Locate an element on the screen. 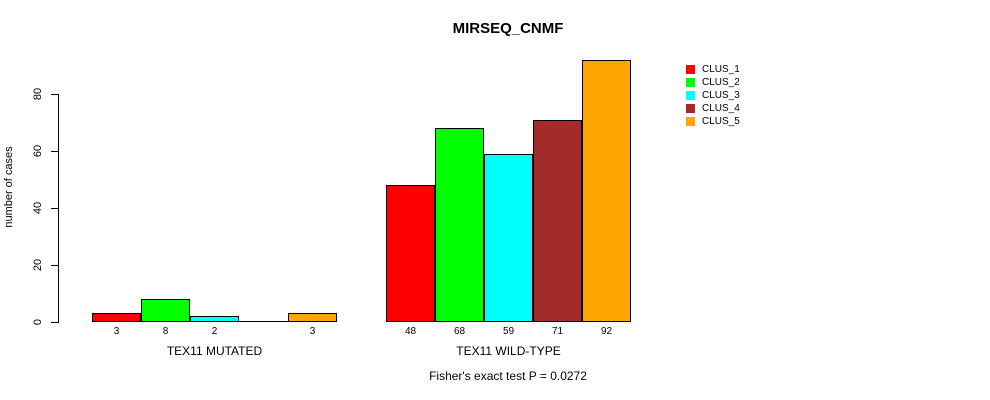 Image resolution: width=990 pixels, height=400 pixels. legend-label: CLUS_3 is located at coordinates (721, 95).